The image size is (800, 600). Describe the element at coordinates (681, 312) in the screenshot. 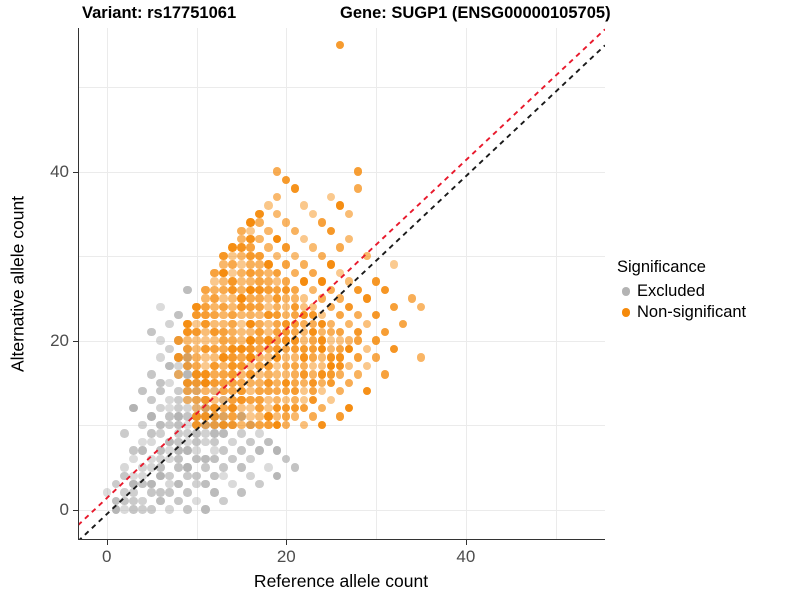

I see `legend-item-non-significant: Non-significant` at that location.